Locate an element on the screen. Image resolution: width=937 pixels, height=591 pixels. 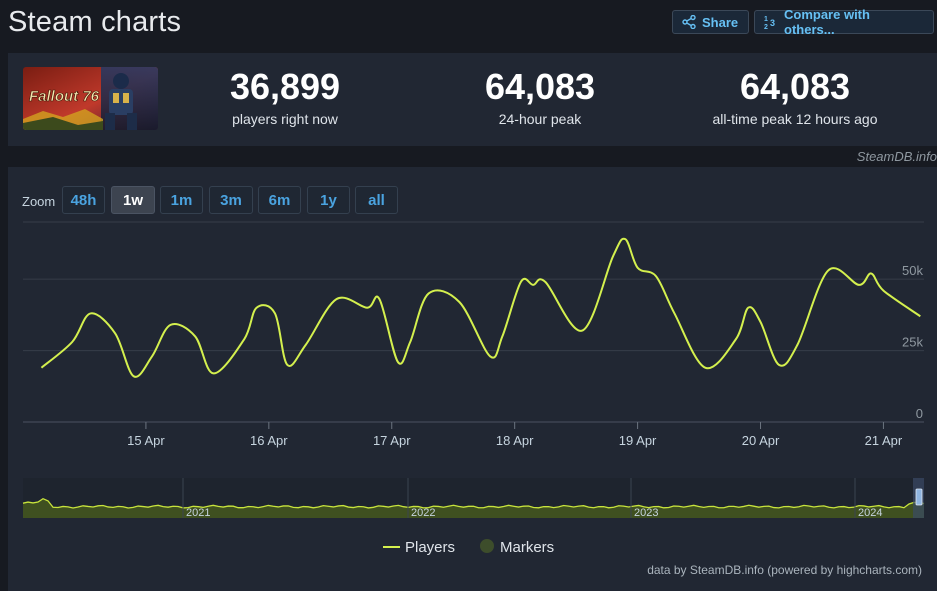
y-tick-label: 0 is located at coordinates (919, 413).